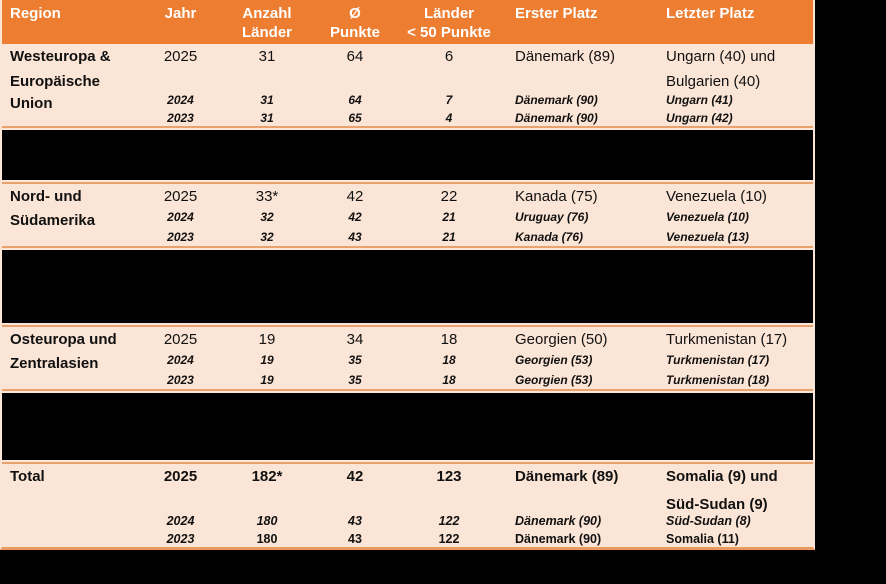  I want to click on cell-letzter-platz: Süd-Sudan (8), so click(708, 521).